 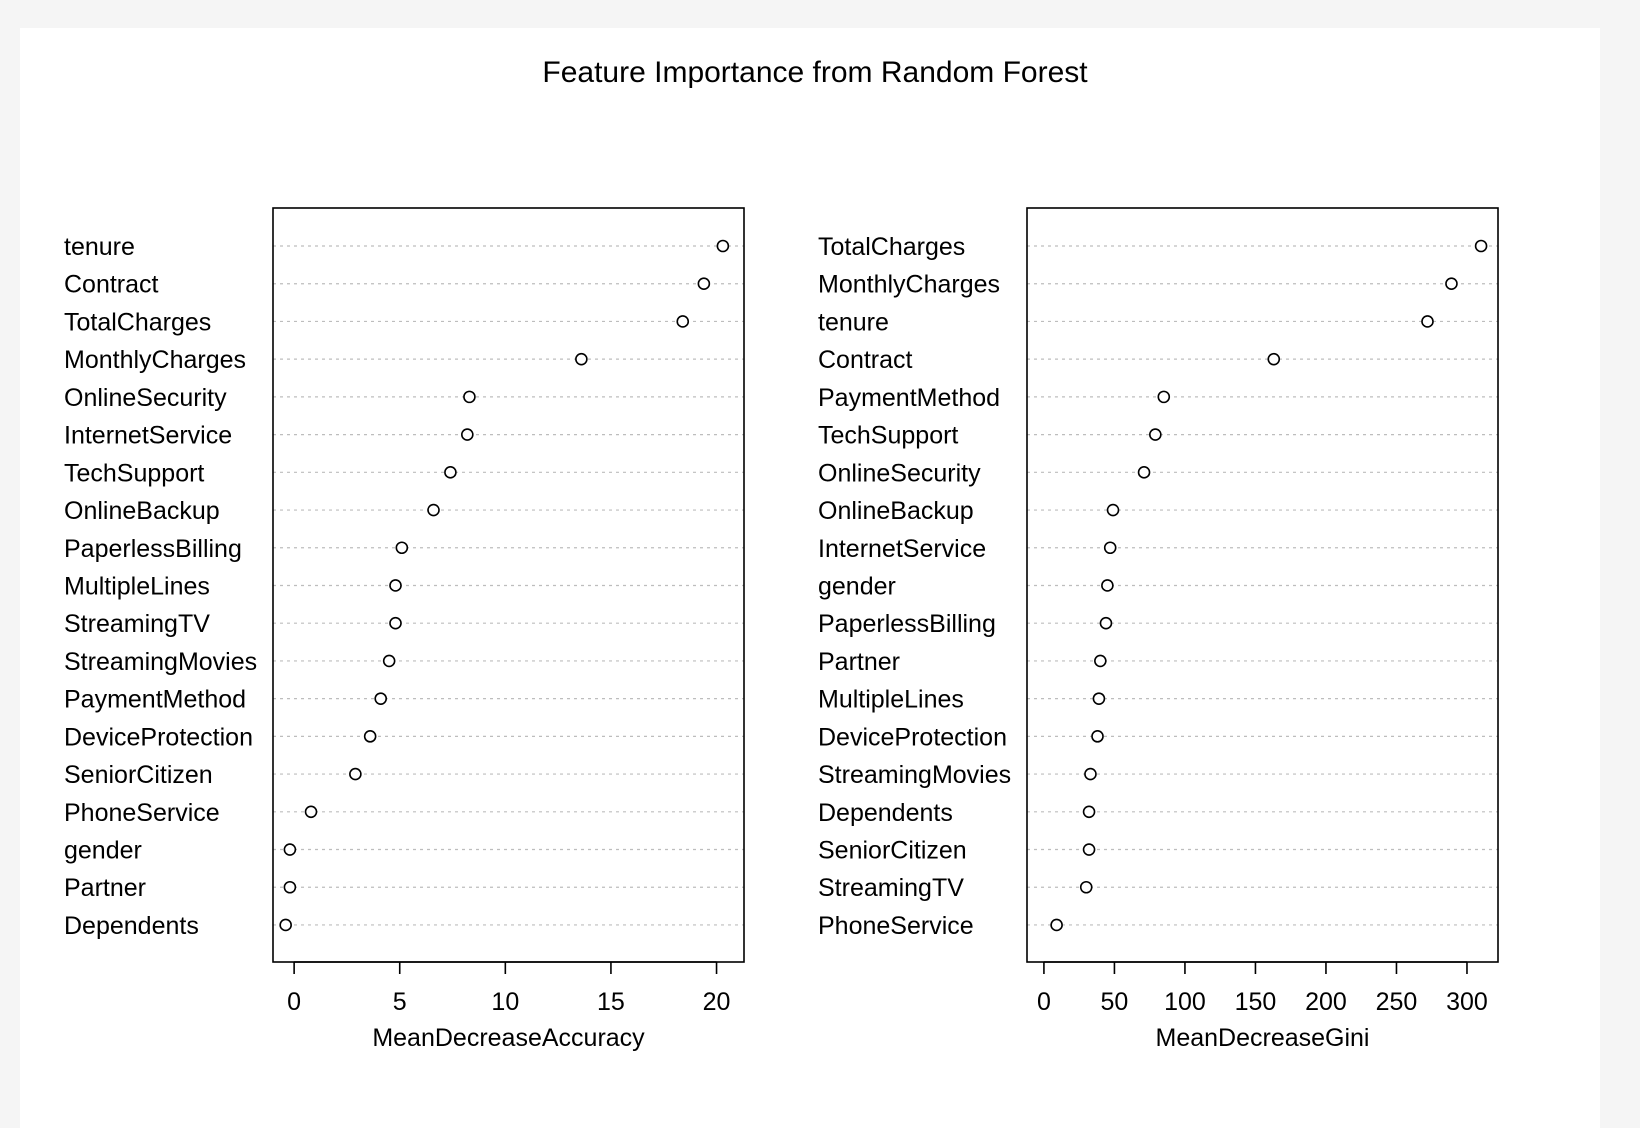 I want to click on x-tick-label: 10, so click(x=505, y=1002).